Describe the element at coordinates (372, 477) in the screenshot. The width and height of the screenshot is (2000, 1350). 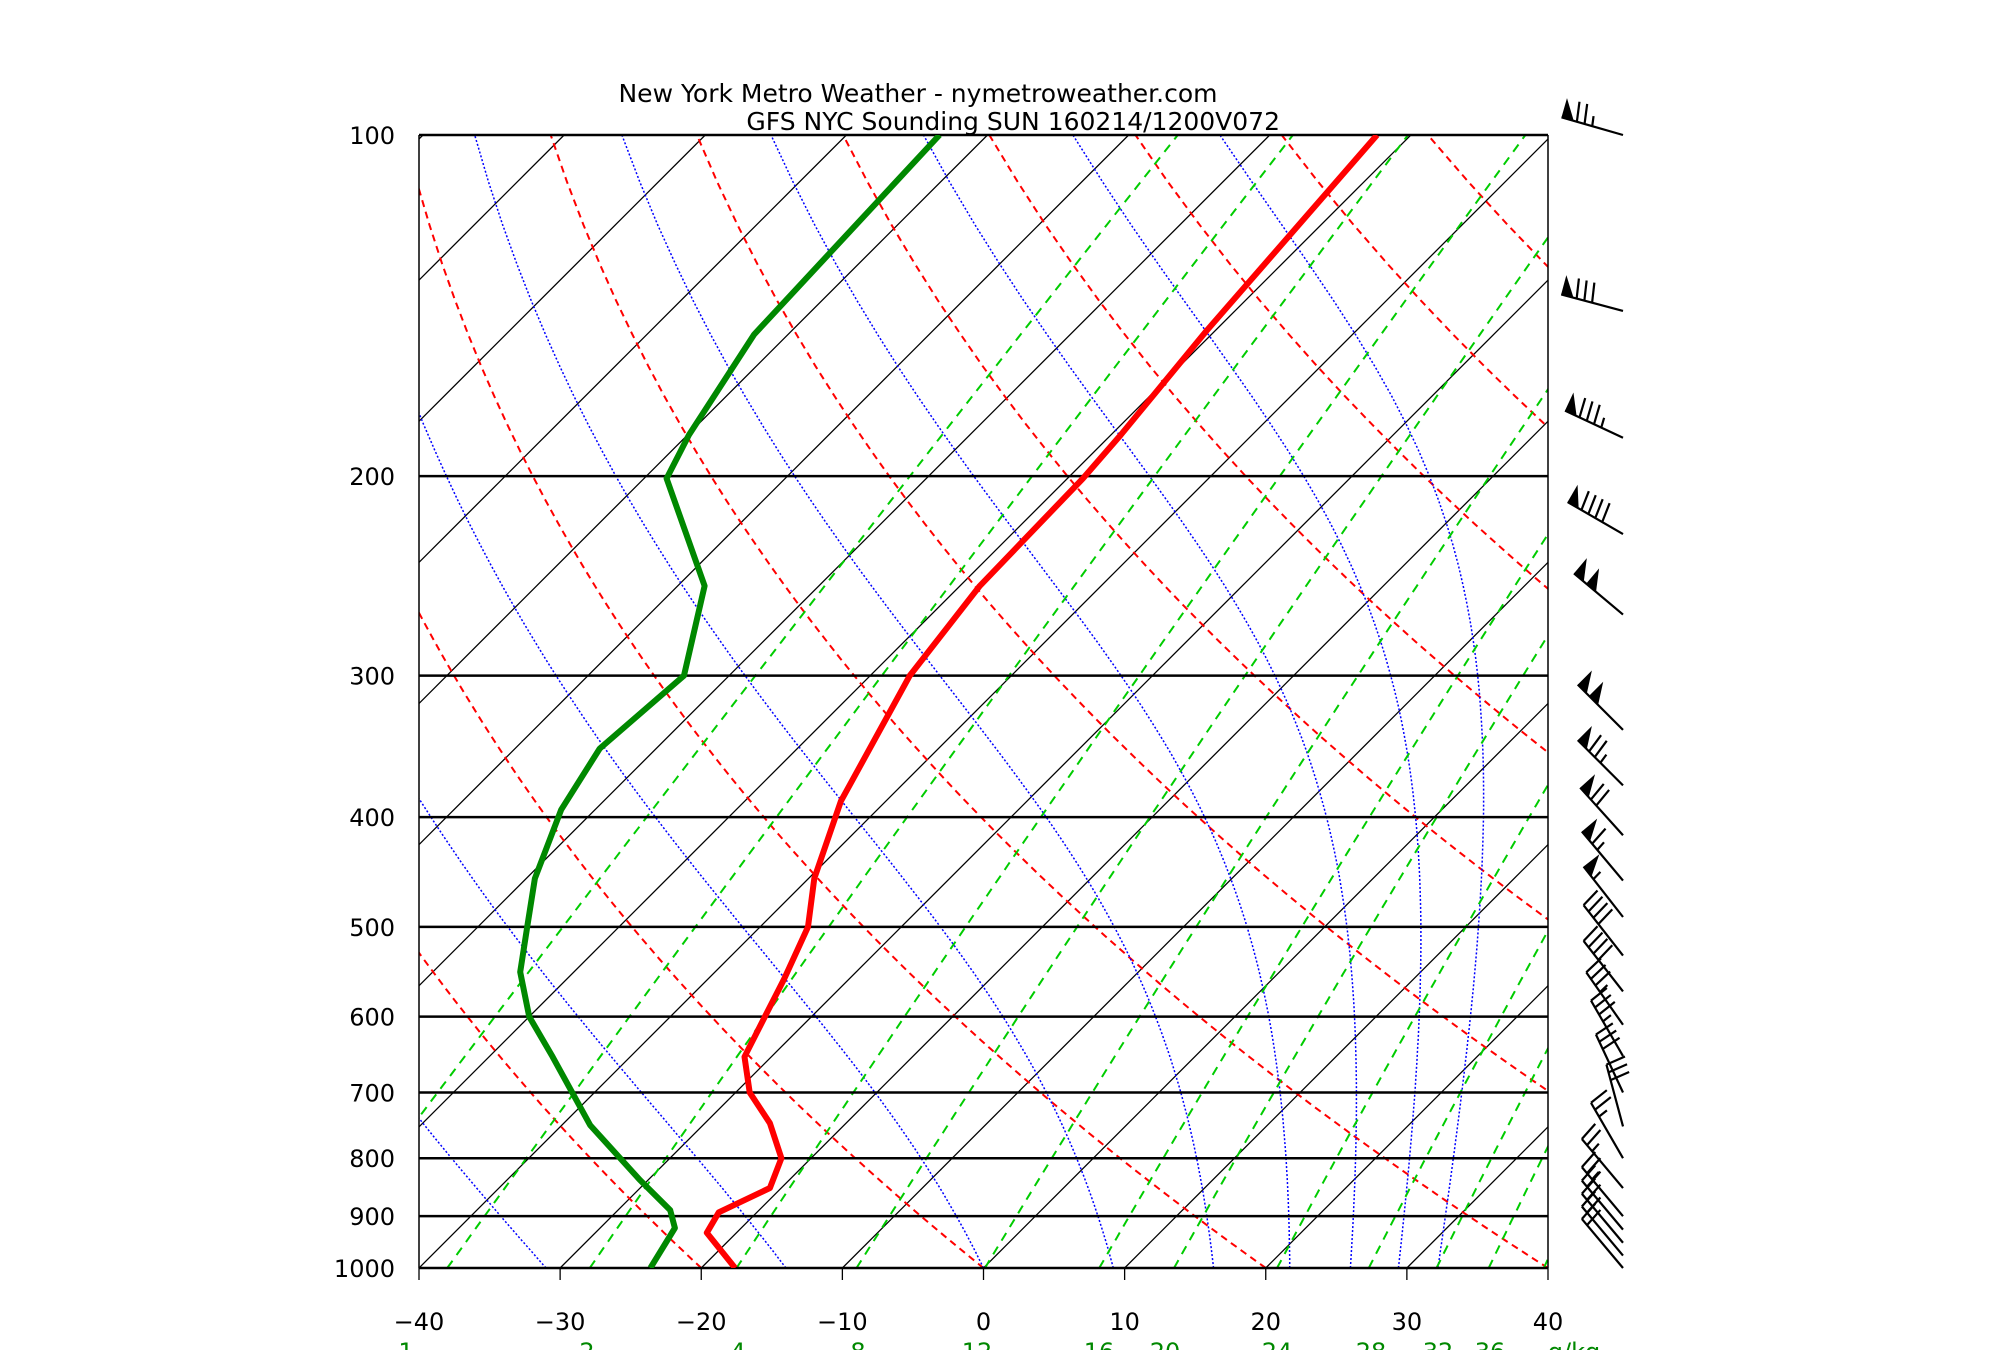
I see `pressure-tick-label: 200` at that location.